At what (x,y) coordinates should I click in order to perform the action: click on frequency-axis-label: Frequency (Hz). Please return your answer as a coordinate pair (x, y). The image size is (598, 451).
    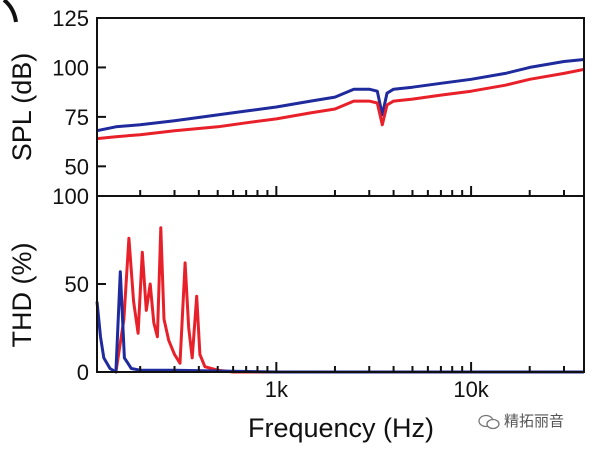
    Looking at the image, I should click on (341, 428).